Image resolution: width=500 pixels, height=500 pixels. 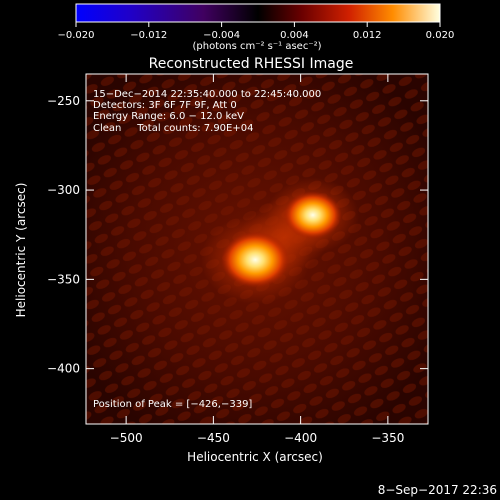 I want to click on annotation-time-range: 15−Dec−2014 22:35:40.000 to 22:45:40.000, so click(x=207, y=94).